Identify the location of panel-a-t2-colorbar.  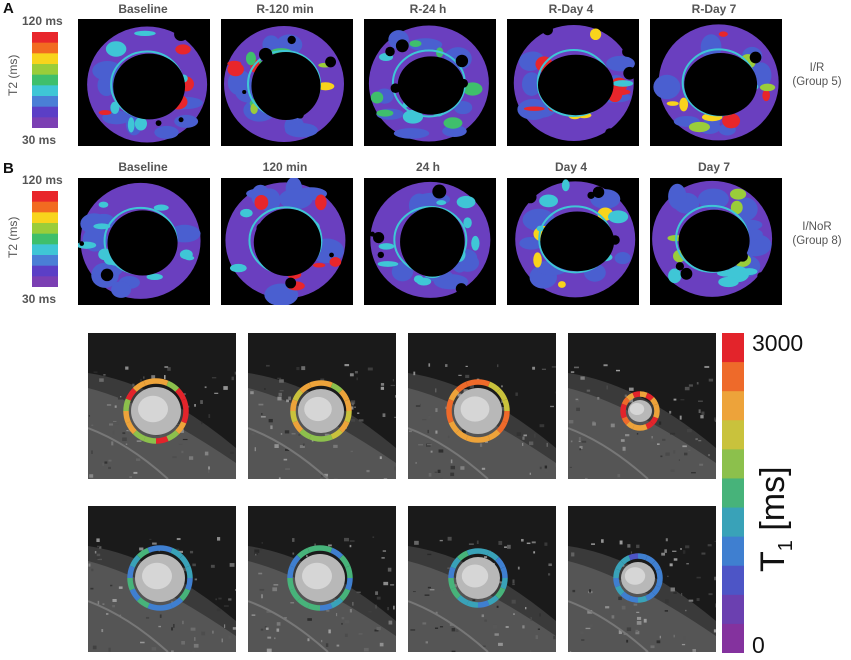
(45, 80).